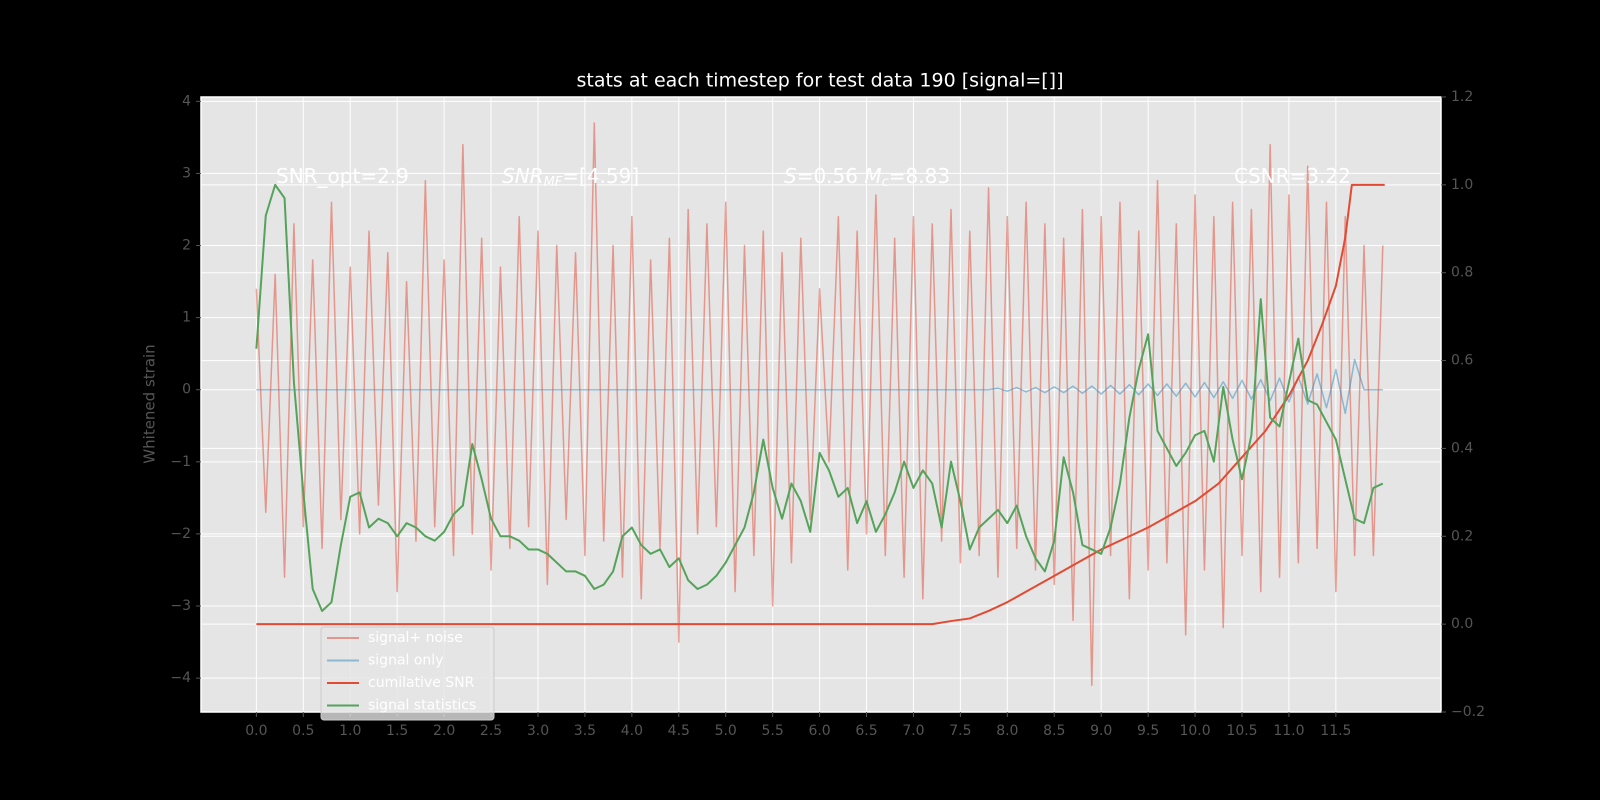  I want to click on annotation-part: =0.56, so click(831, 176).